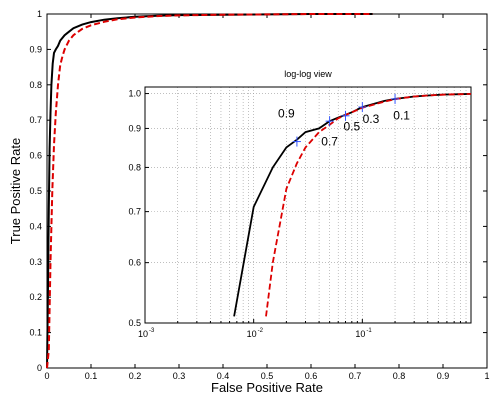  What do you see at coordinates (261, 331) in the screenshot?
I see `inset-x-tick-exponent: -2` at bounding box center [261, 331].